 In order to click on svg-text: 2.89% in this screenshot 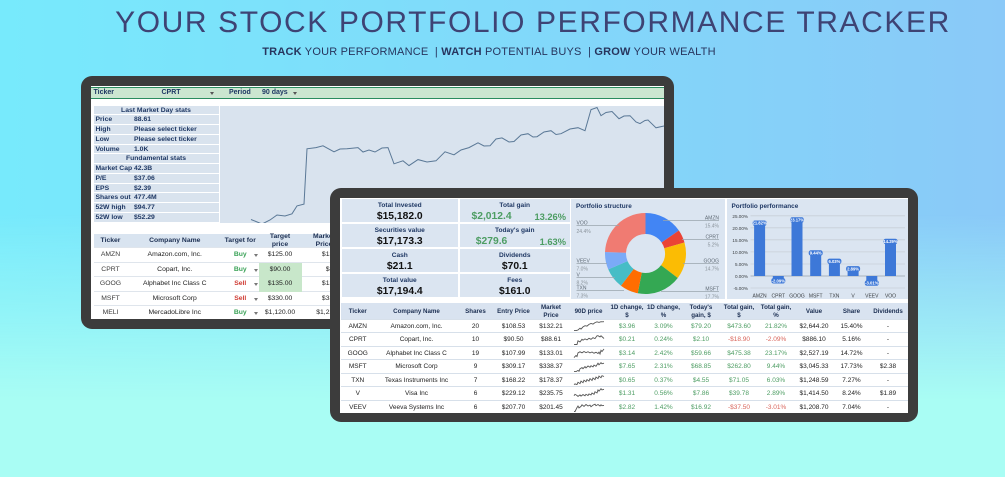, I will do `click(853, 268)`.